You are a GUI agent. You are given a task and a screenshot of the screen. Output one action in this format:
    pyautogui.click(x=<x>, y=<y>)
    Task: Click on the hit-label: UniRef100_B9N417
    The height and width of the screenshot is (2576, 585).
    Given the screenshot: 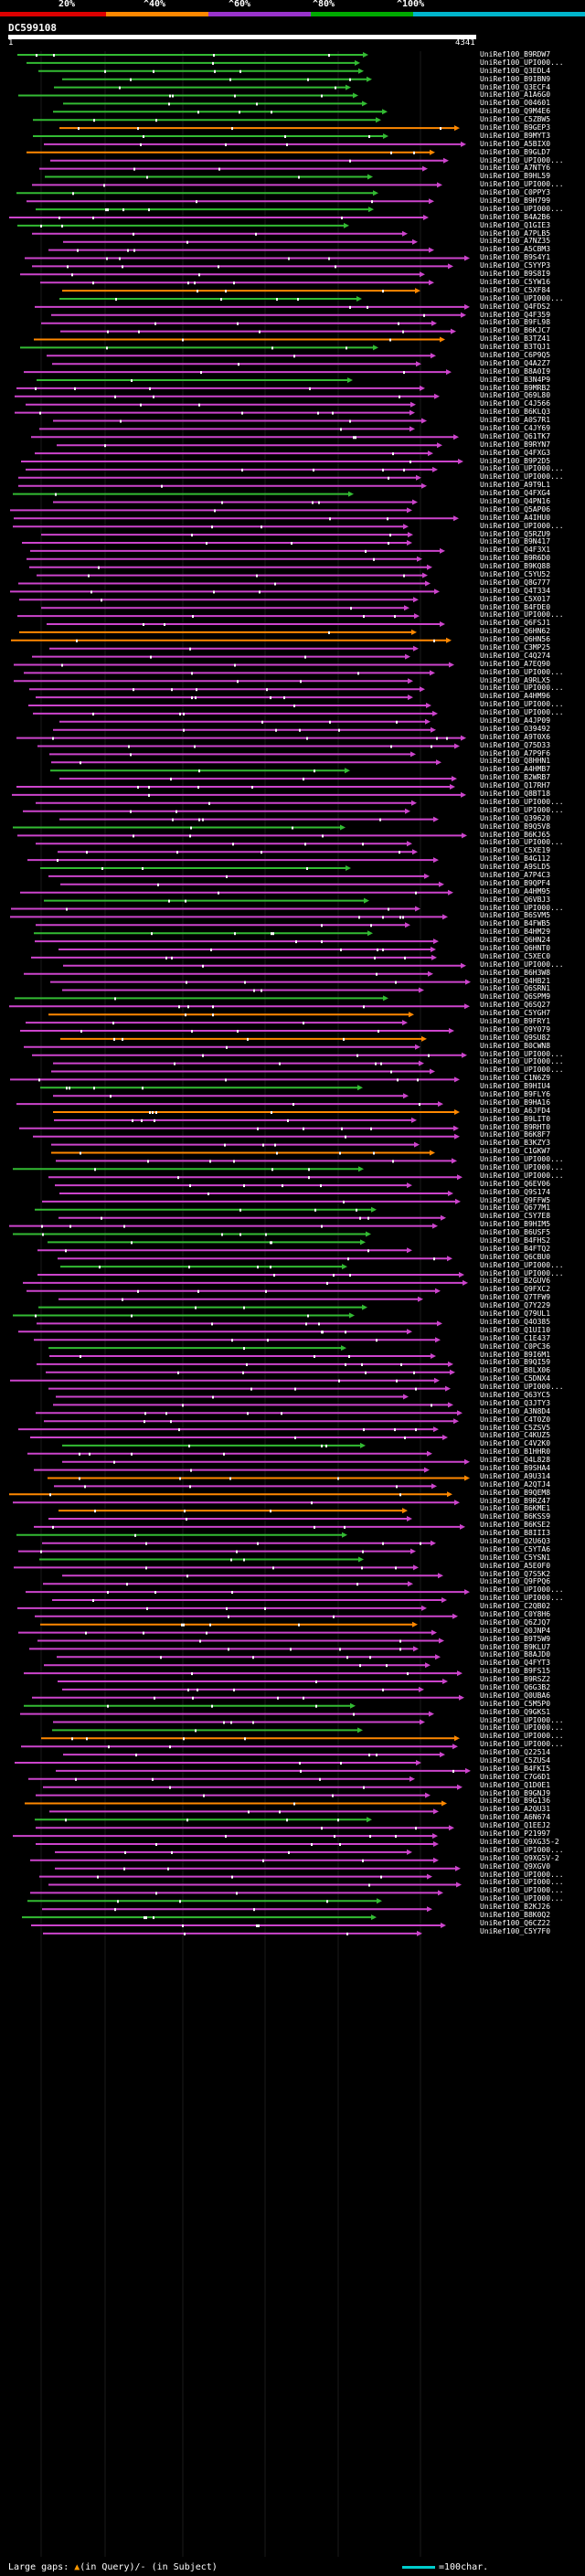 What is the action you would take?
    pyautogui.click(x=515, y=542)
    